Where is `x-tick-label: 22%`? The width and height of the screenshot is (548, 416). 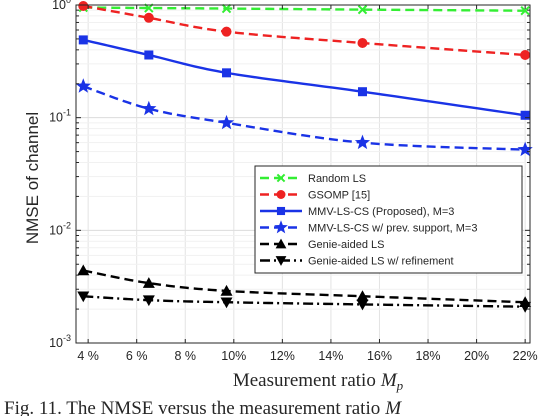 x-tick-label: 22% is located at coordinates (525, 356).